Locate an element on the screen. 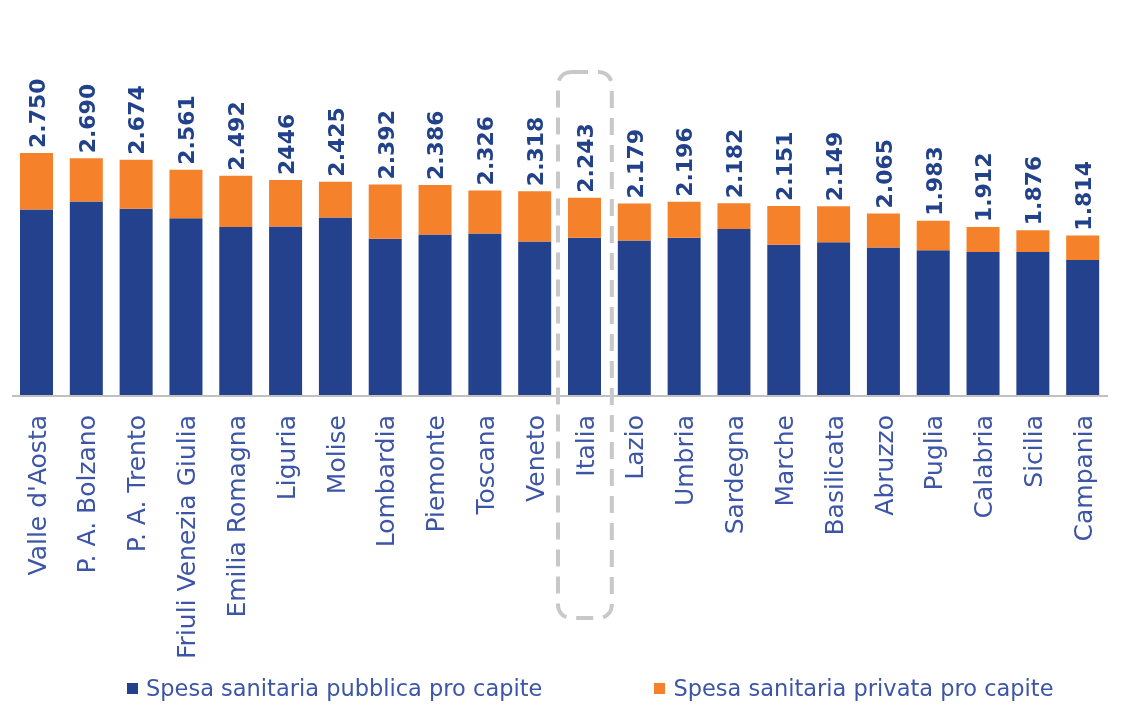 The width and height of the screenshot is (1124, 714). annotation: 2.750 is located at coordinates (37, 113).